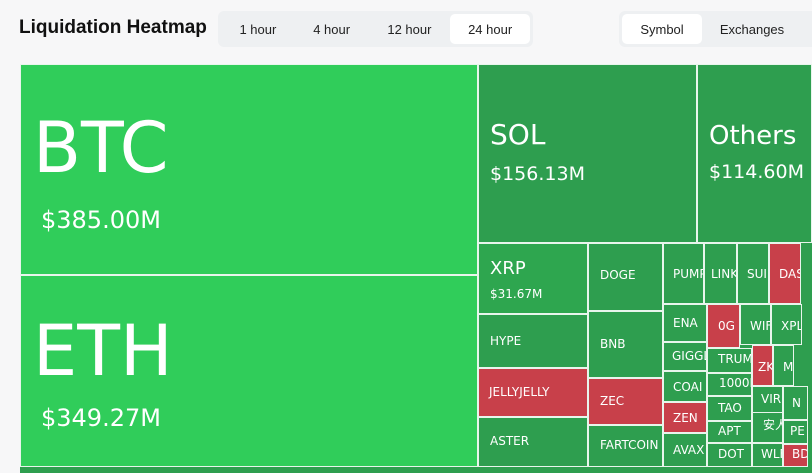 The width and height of the screenshot is (812, 473). What do you see at coordinates (537, 174) in the screenshot?
I see `tile-value: $156.13M` at bounding box center [537, 174].